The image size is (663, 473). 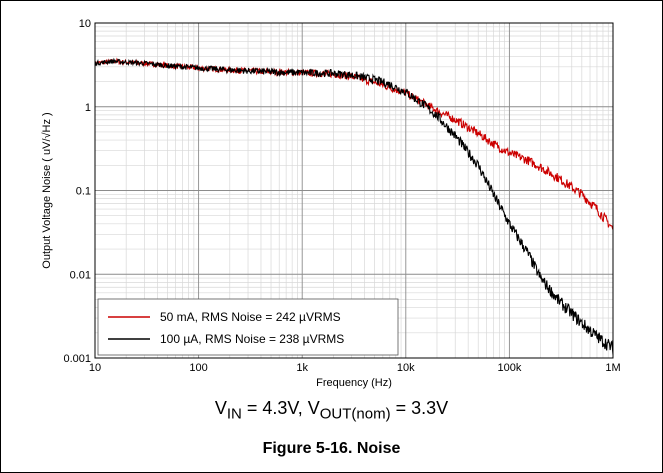 What do you see at coordinates (252, 339) in the screenshot?
I see `legend-label-100ua: 100 µA, RMS Noise = 238 µVRMS` at bounding box center [252, 339].